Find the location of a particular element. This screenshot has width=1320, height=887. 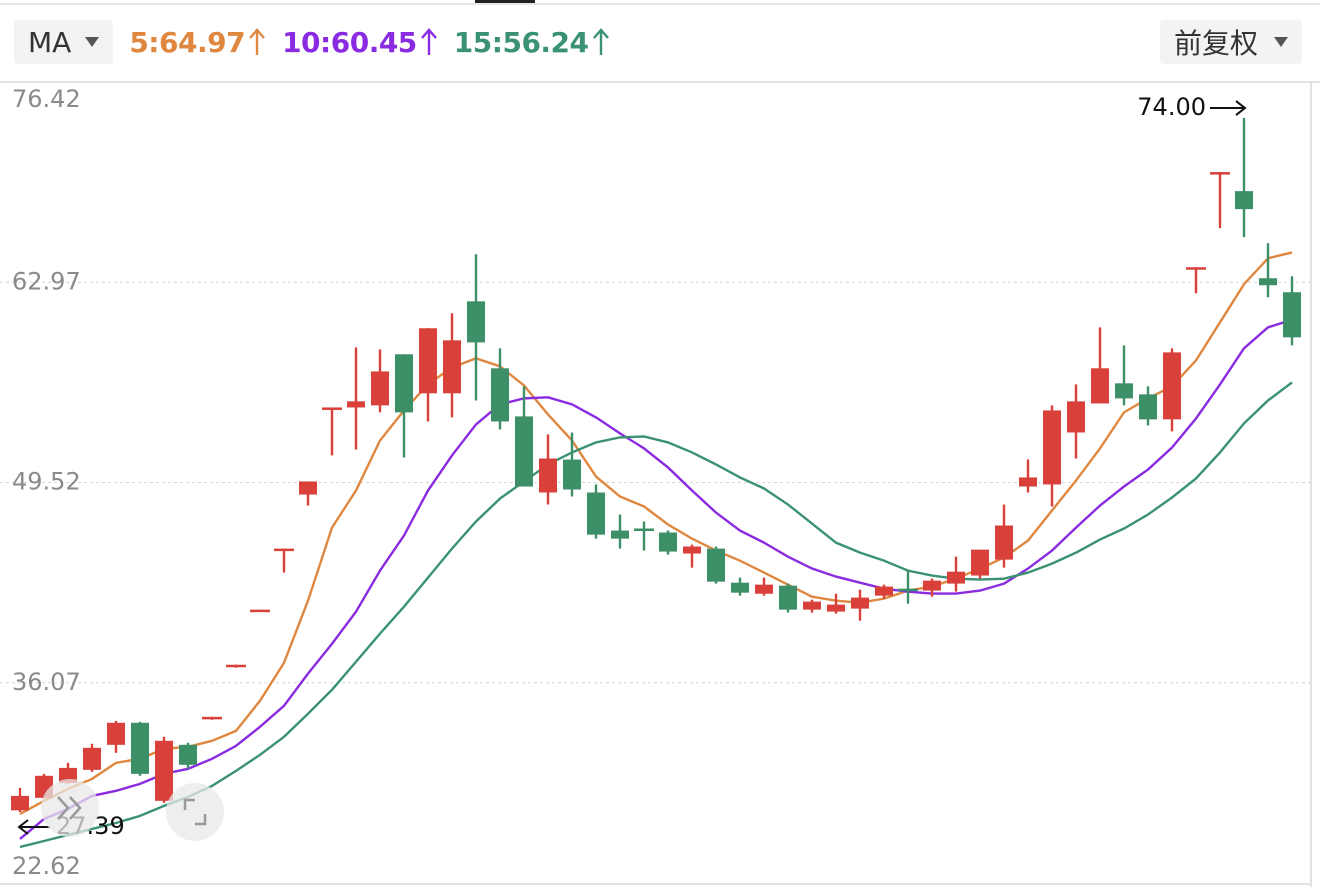

legend-item: 15:56.24 is located at coordinates (532, 42).